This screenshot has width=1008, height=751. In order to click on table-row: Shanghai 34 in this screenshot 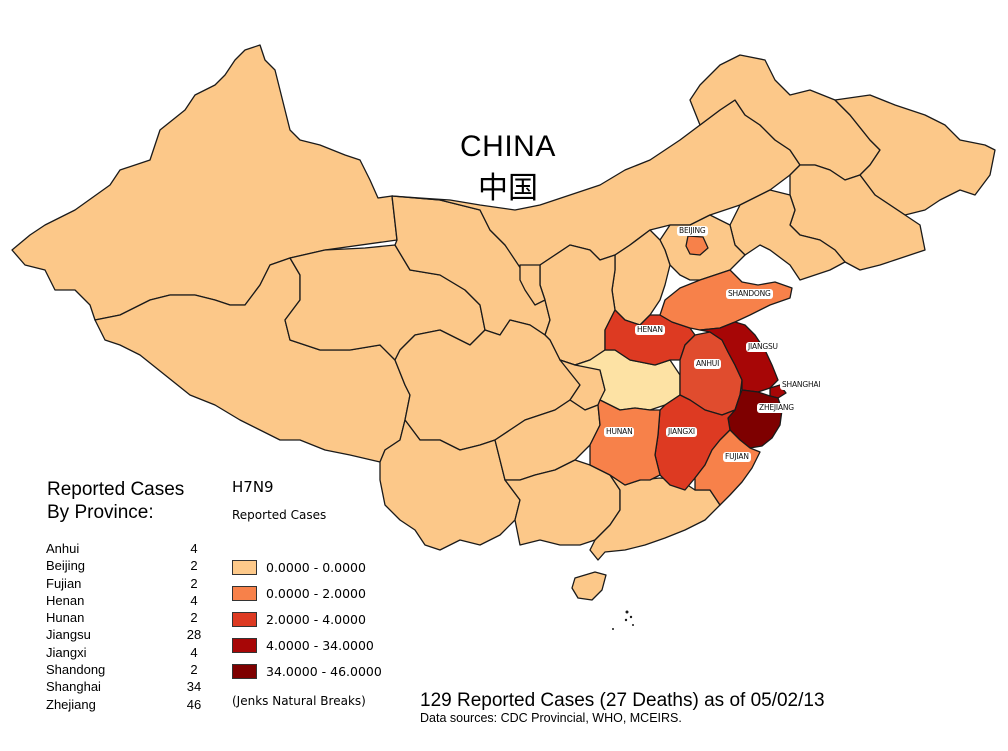, I will do `click(124, 687)`.